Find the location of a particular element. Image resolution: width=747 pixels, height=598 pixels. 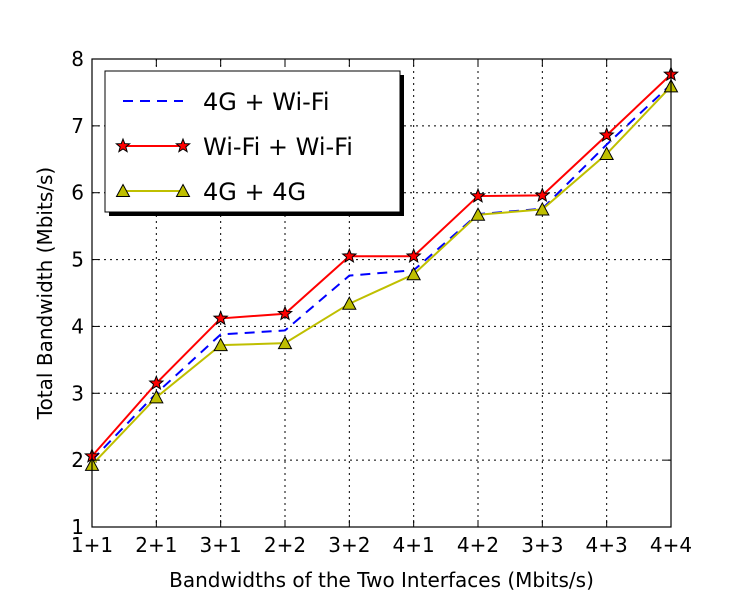

y-tick-label: 7 is located at coordinates (77, 126).